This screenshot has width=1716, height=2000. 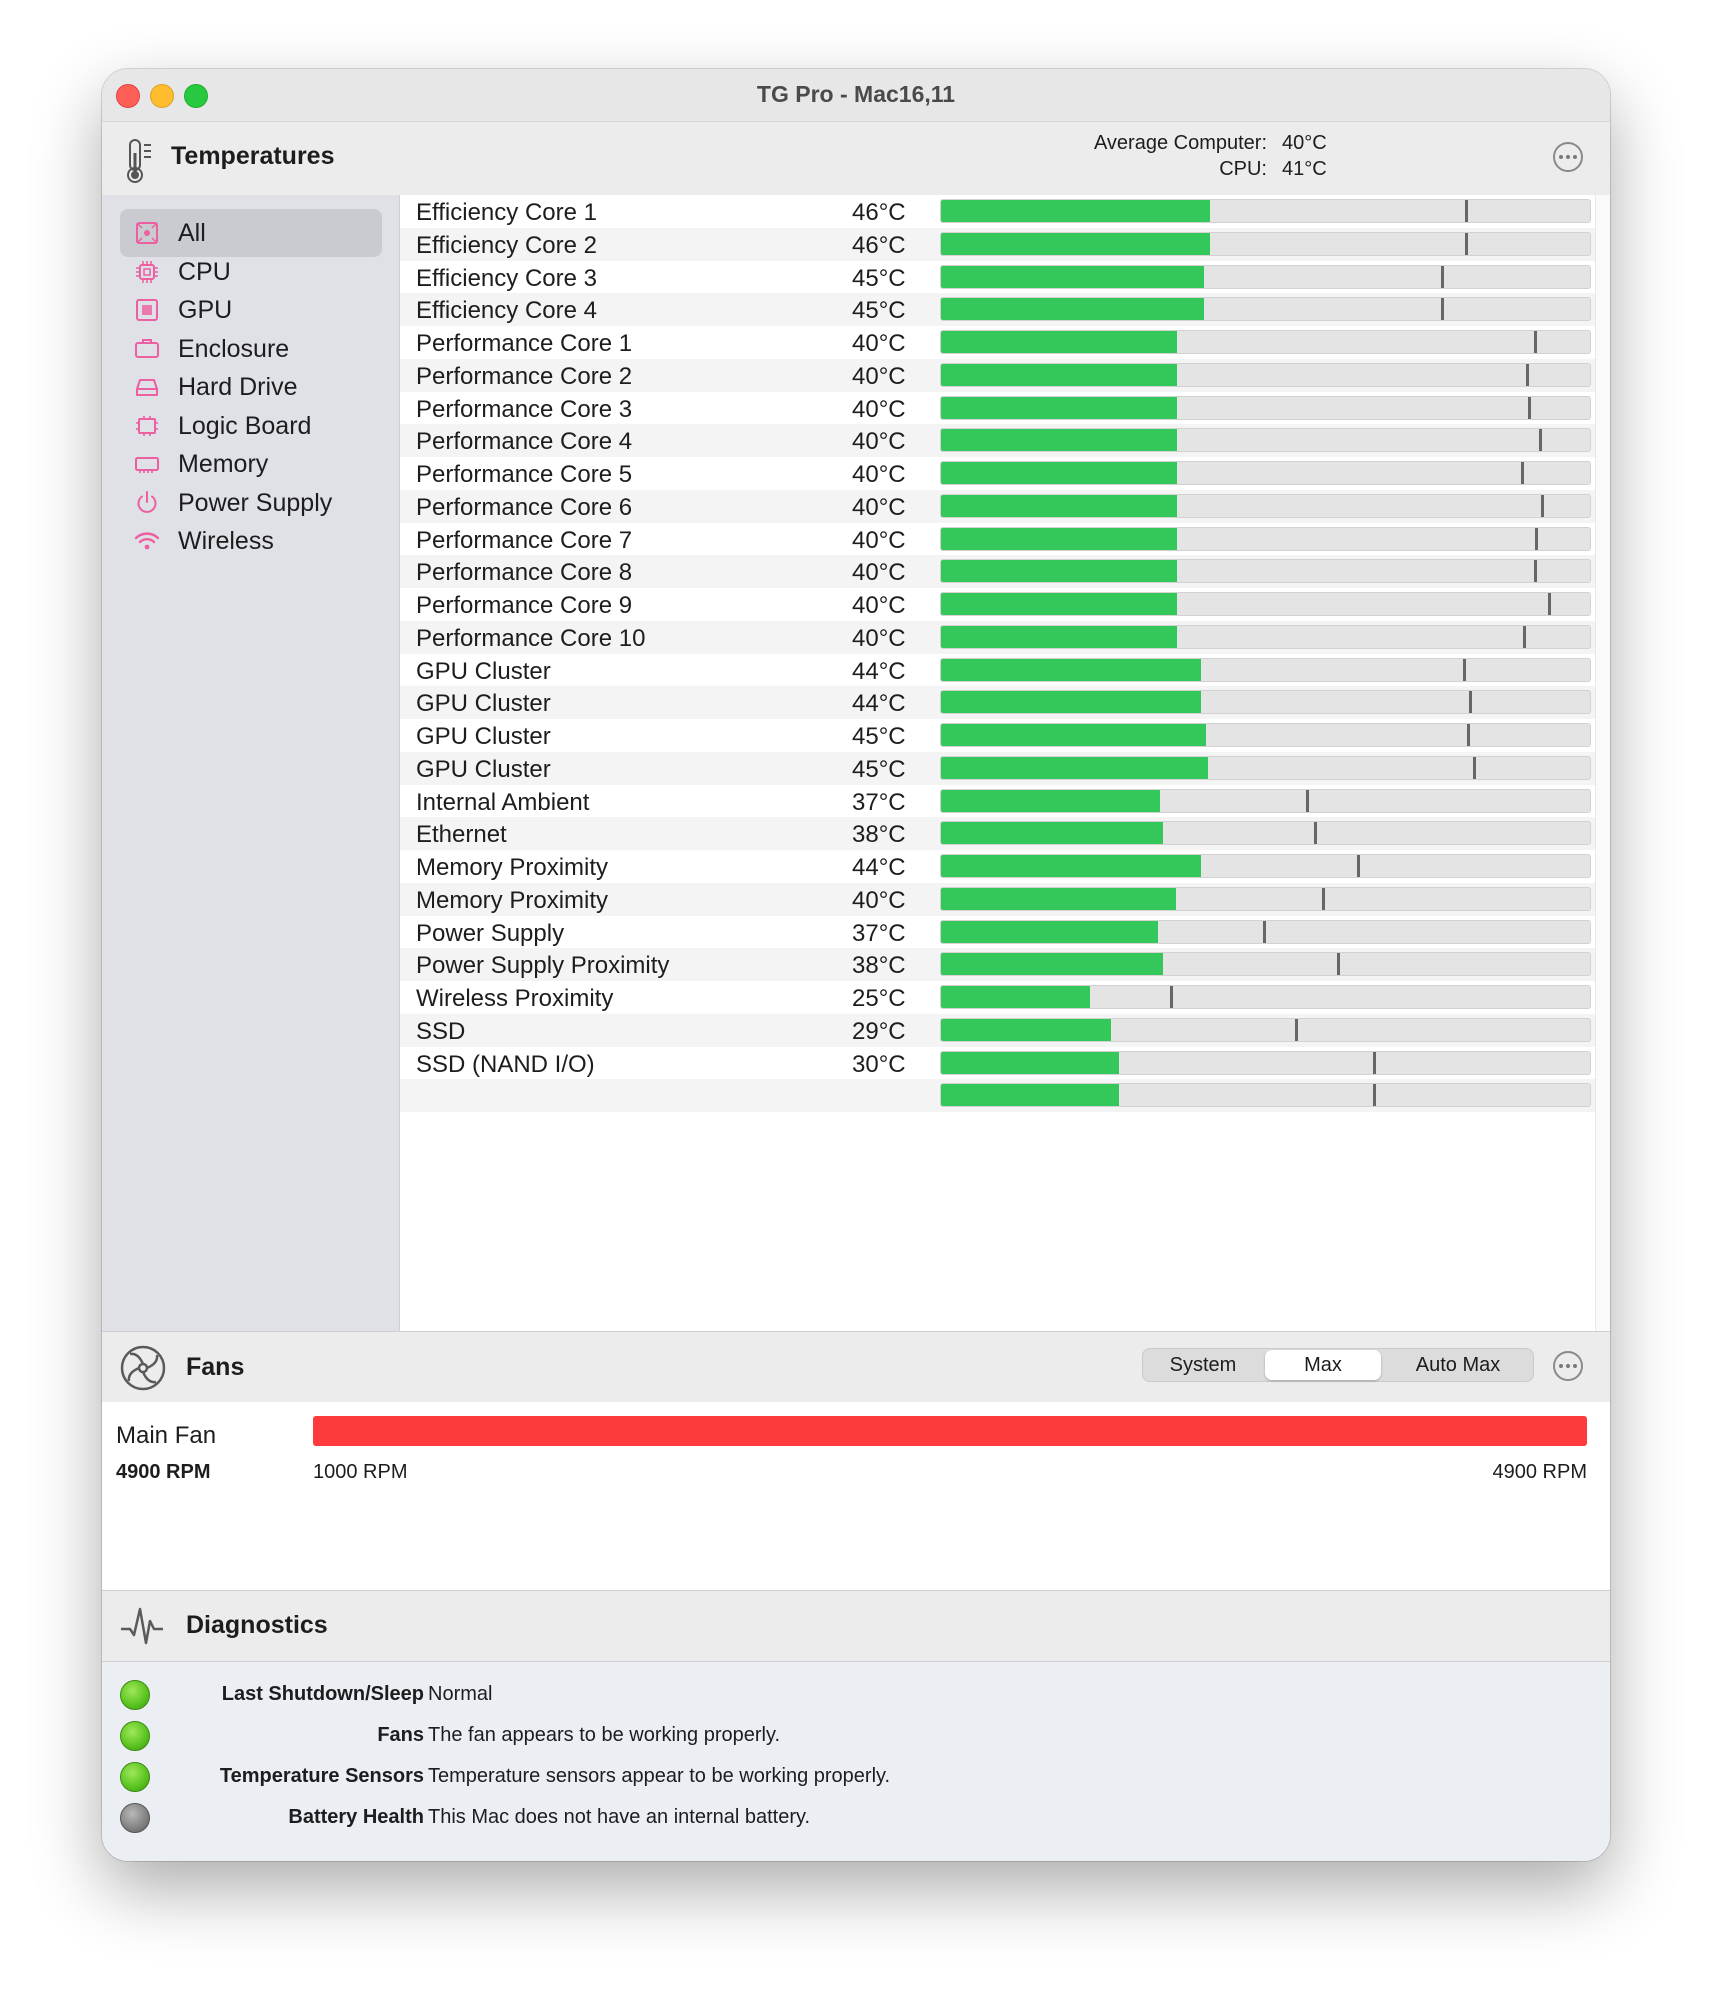 I want to click on main-fan-rpm: 4900 RPM, so click(x=163, y=1472).